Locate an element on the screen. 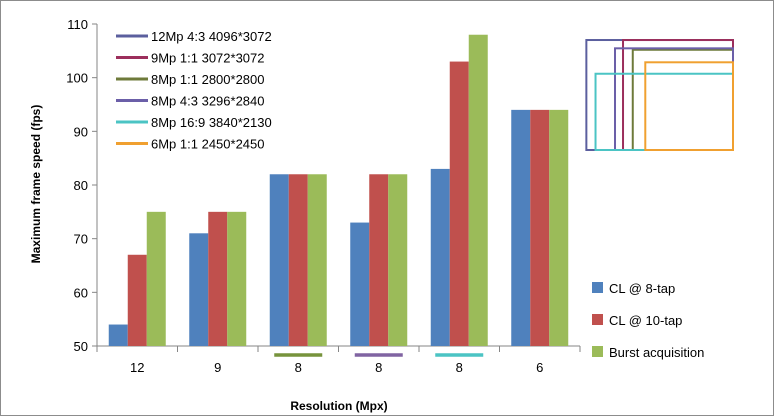 The height and width of the screenshot is (416, 774). y-tick-label: 100 is located at coordinates (77, 78).